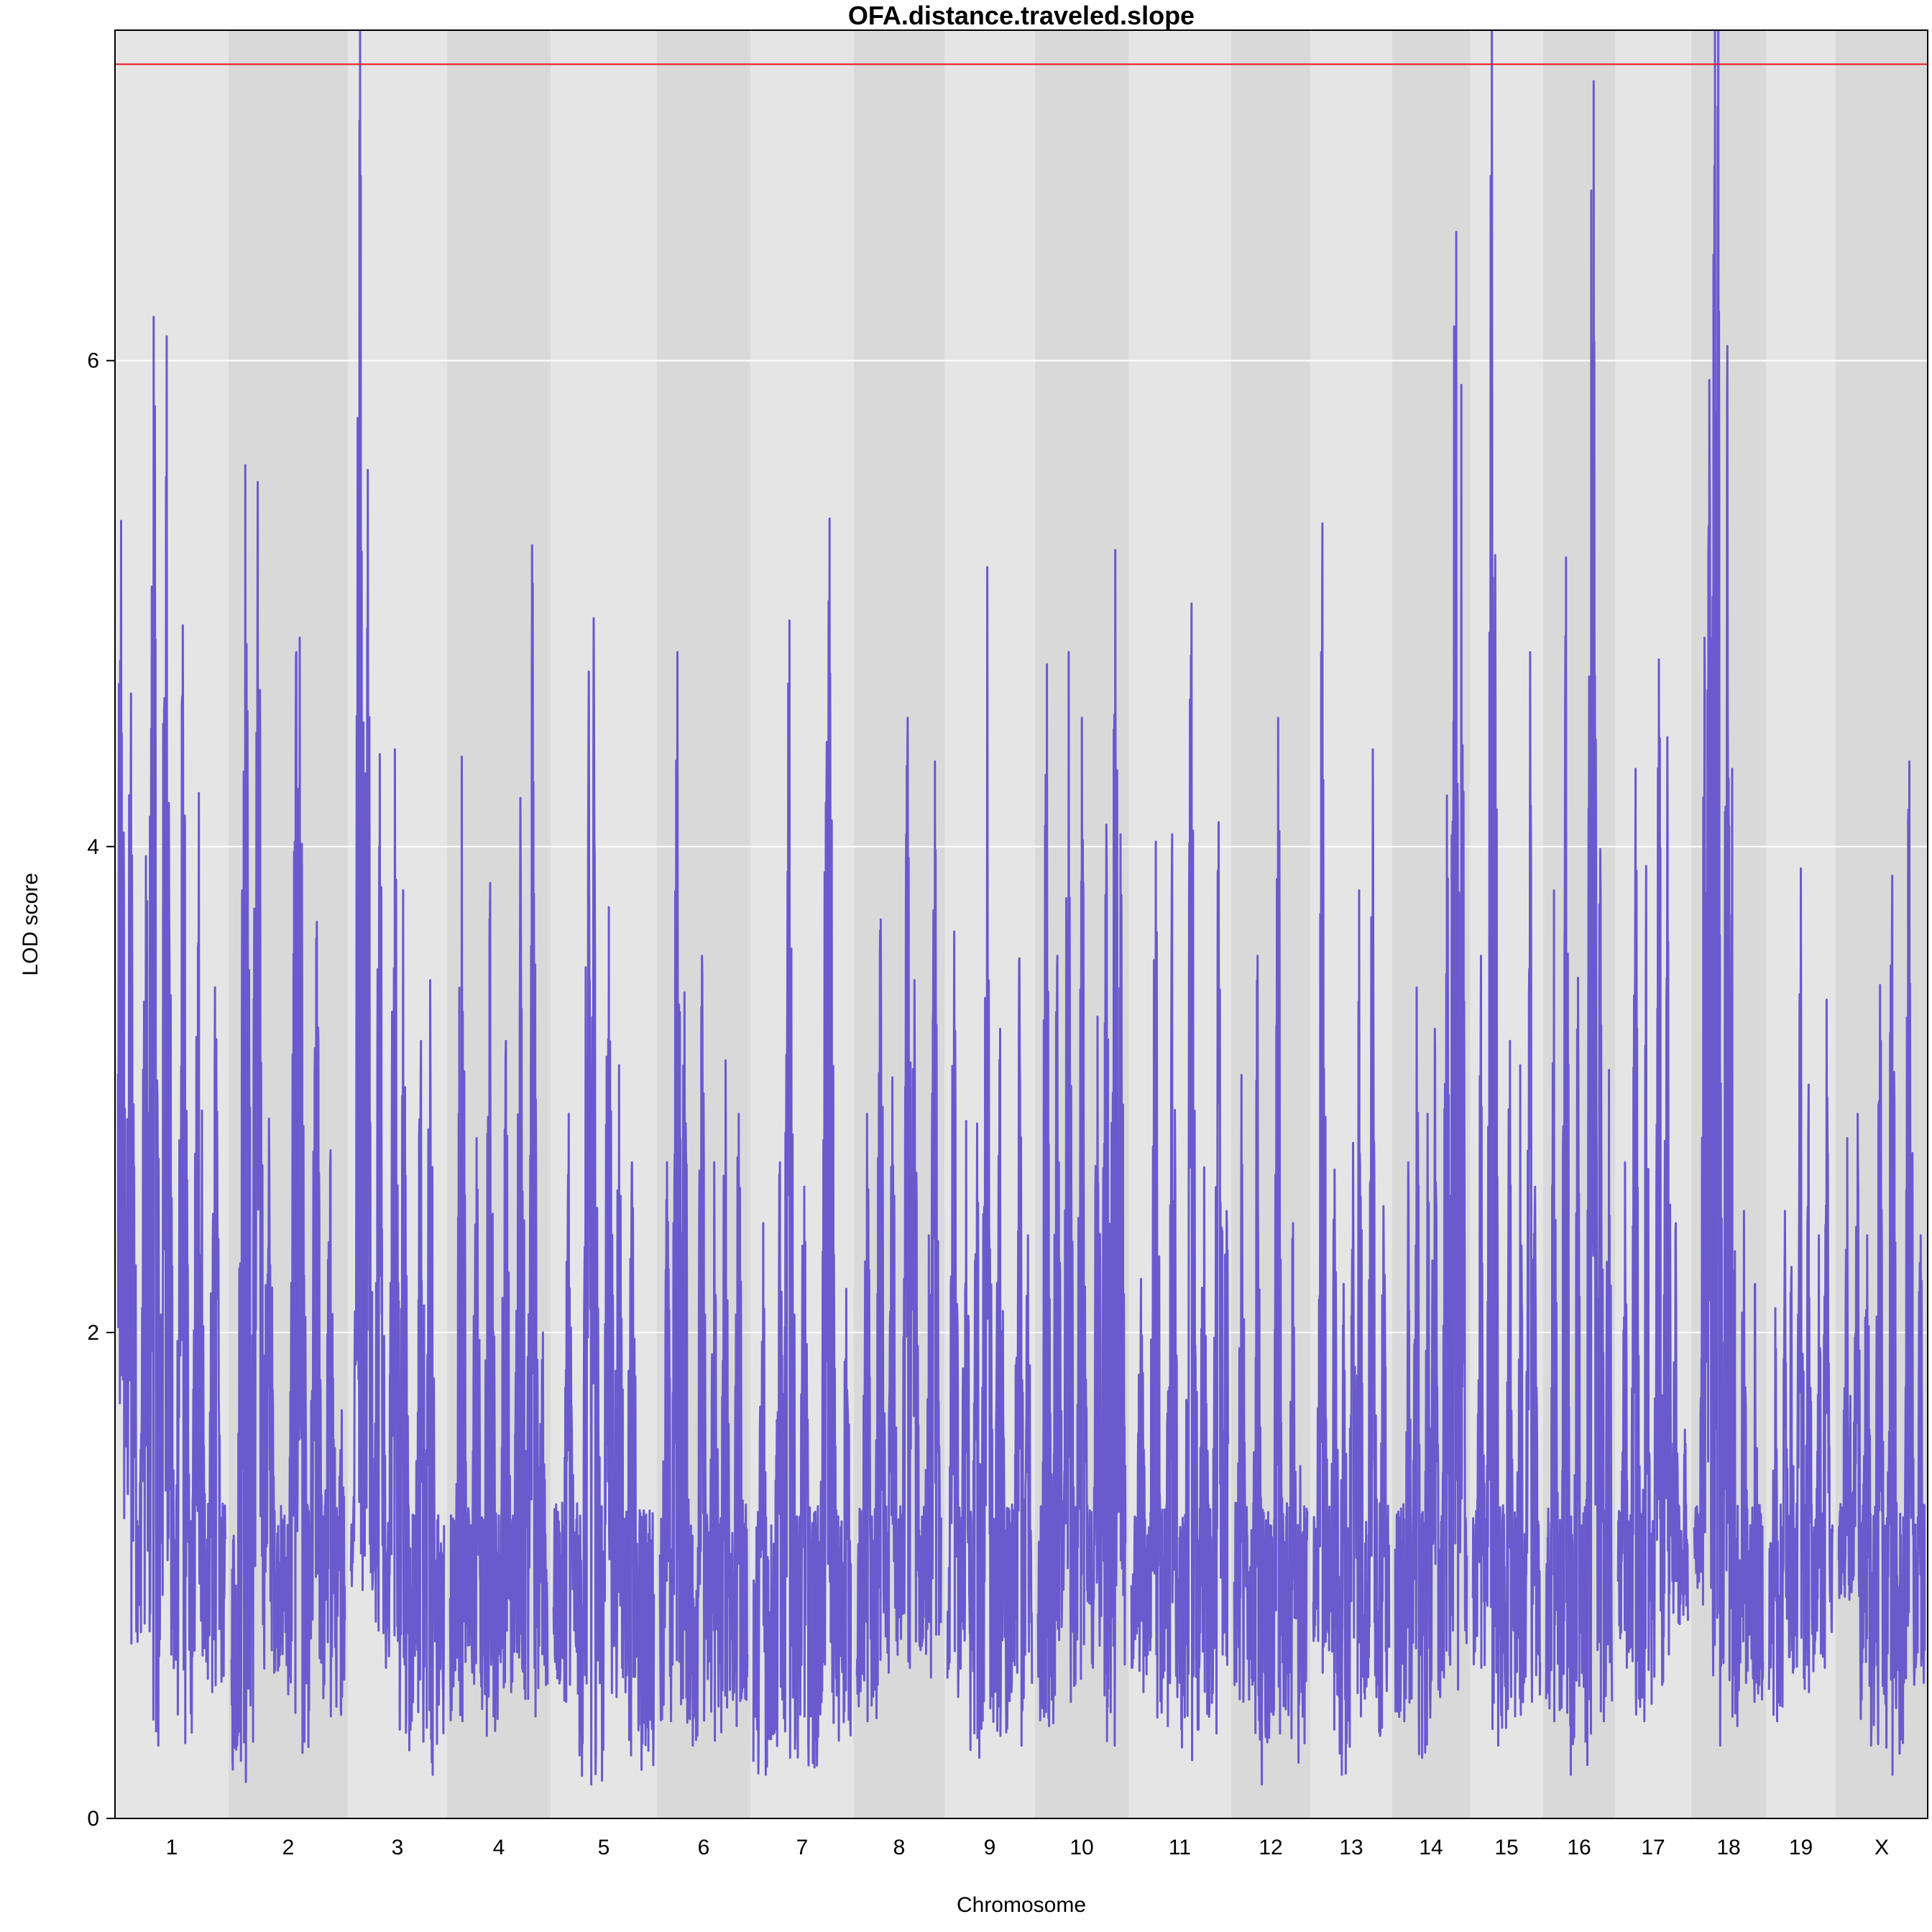  Describe the element at coordinates (398, 1847) in the screenshot. I see `x-tick-label-3: 3` at that location.